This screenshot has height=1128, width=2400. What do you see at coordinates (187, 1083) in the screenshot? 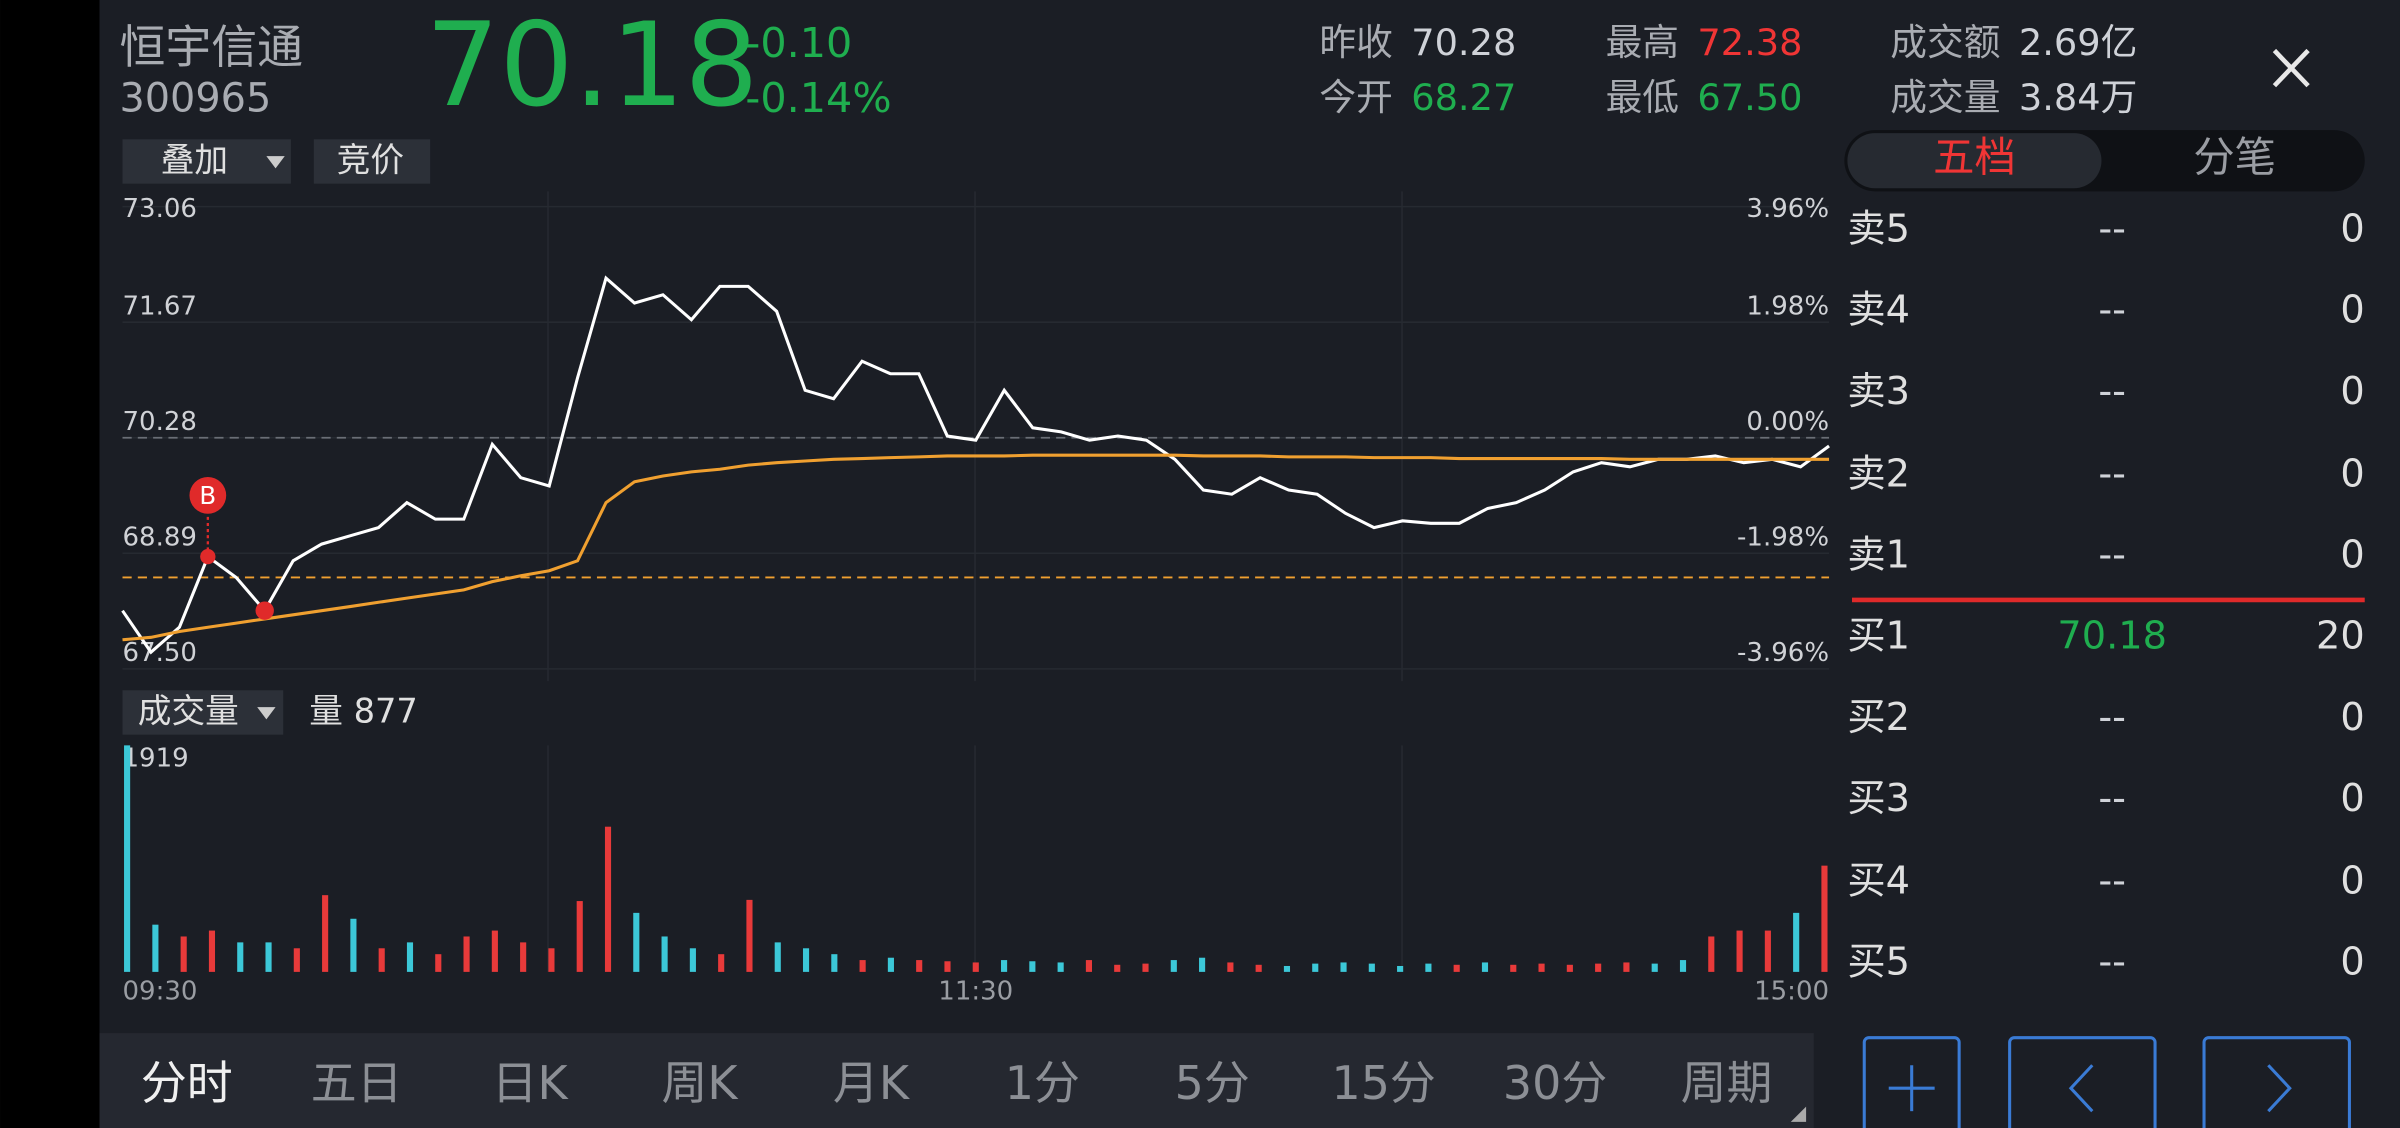
I see `period-tab: 分时` at bounding box center [187, 1083].